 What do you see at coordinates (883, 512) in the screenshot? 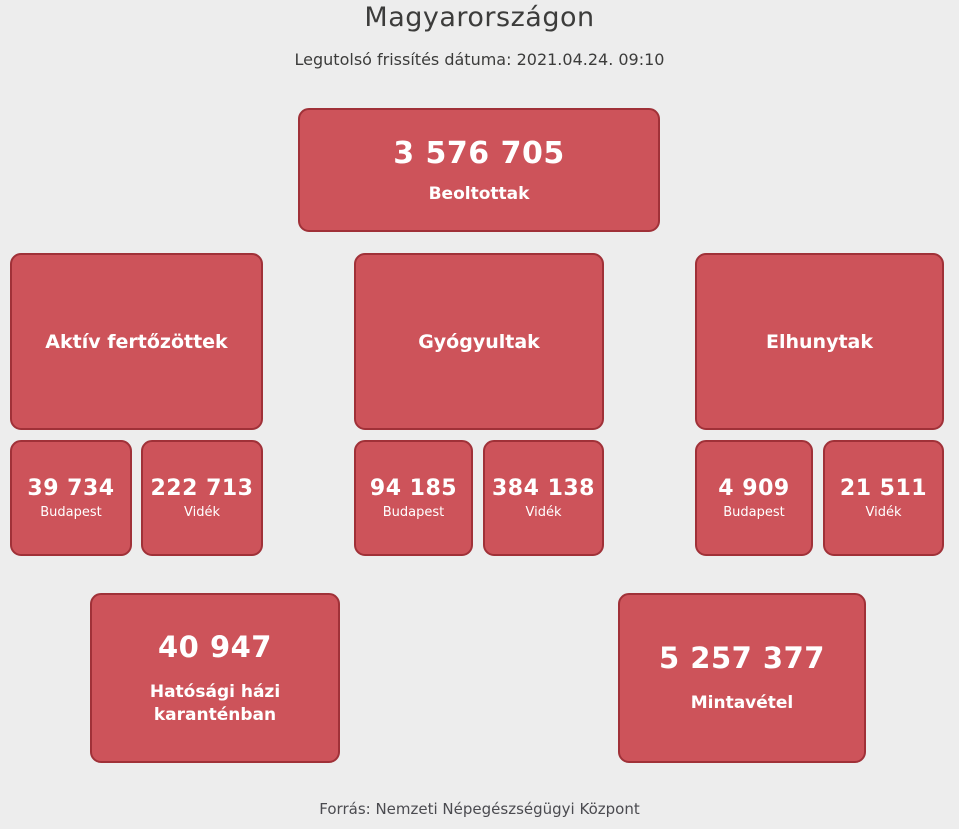
I see `deceased-videk-label: Vidék` at bounding box center [883, 512].